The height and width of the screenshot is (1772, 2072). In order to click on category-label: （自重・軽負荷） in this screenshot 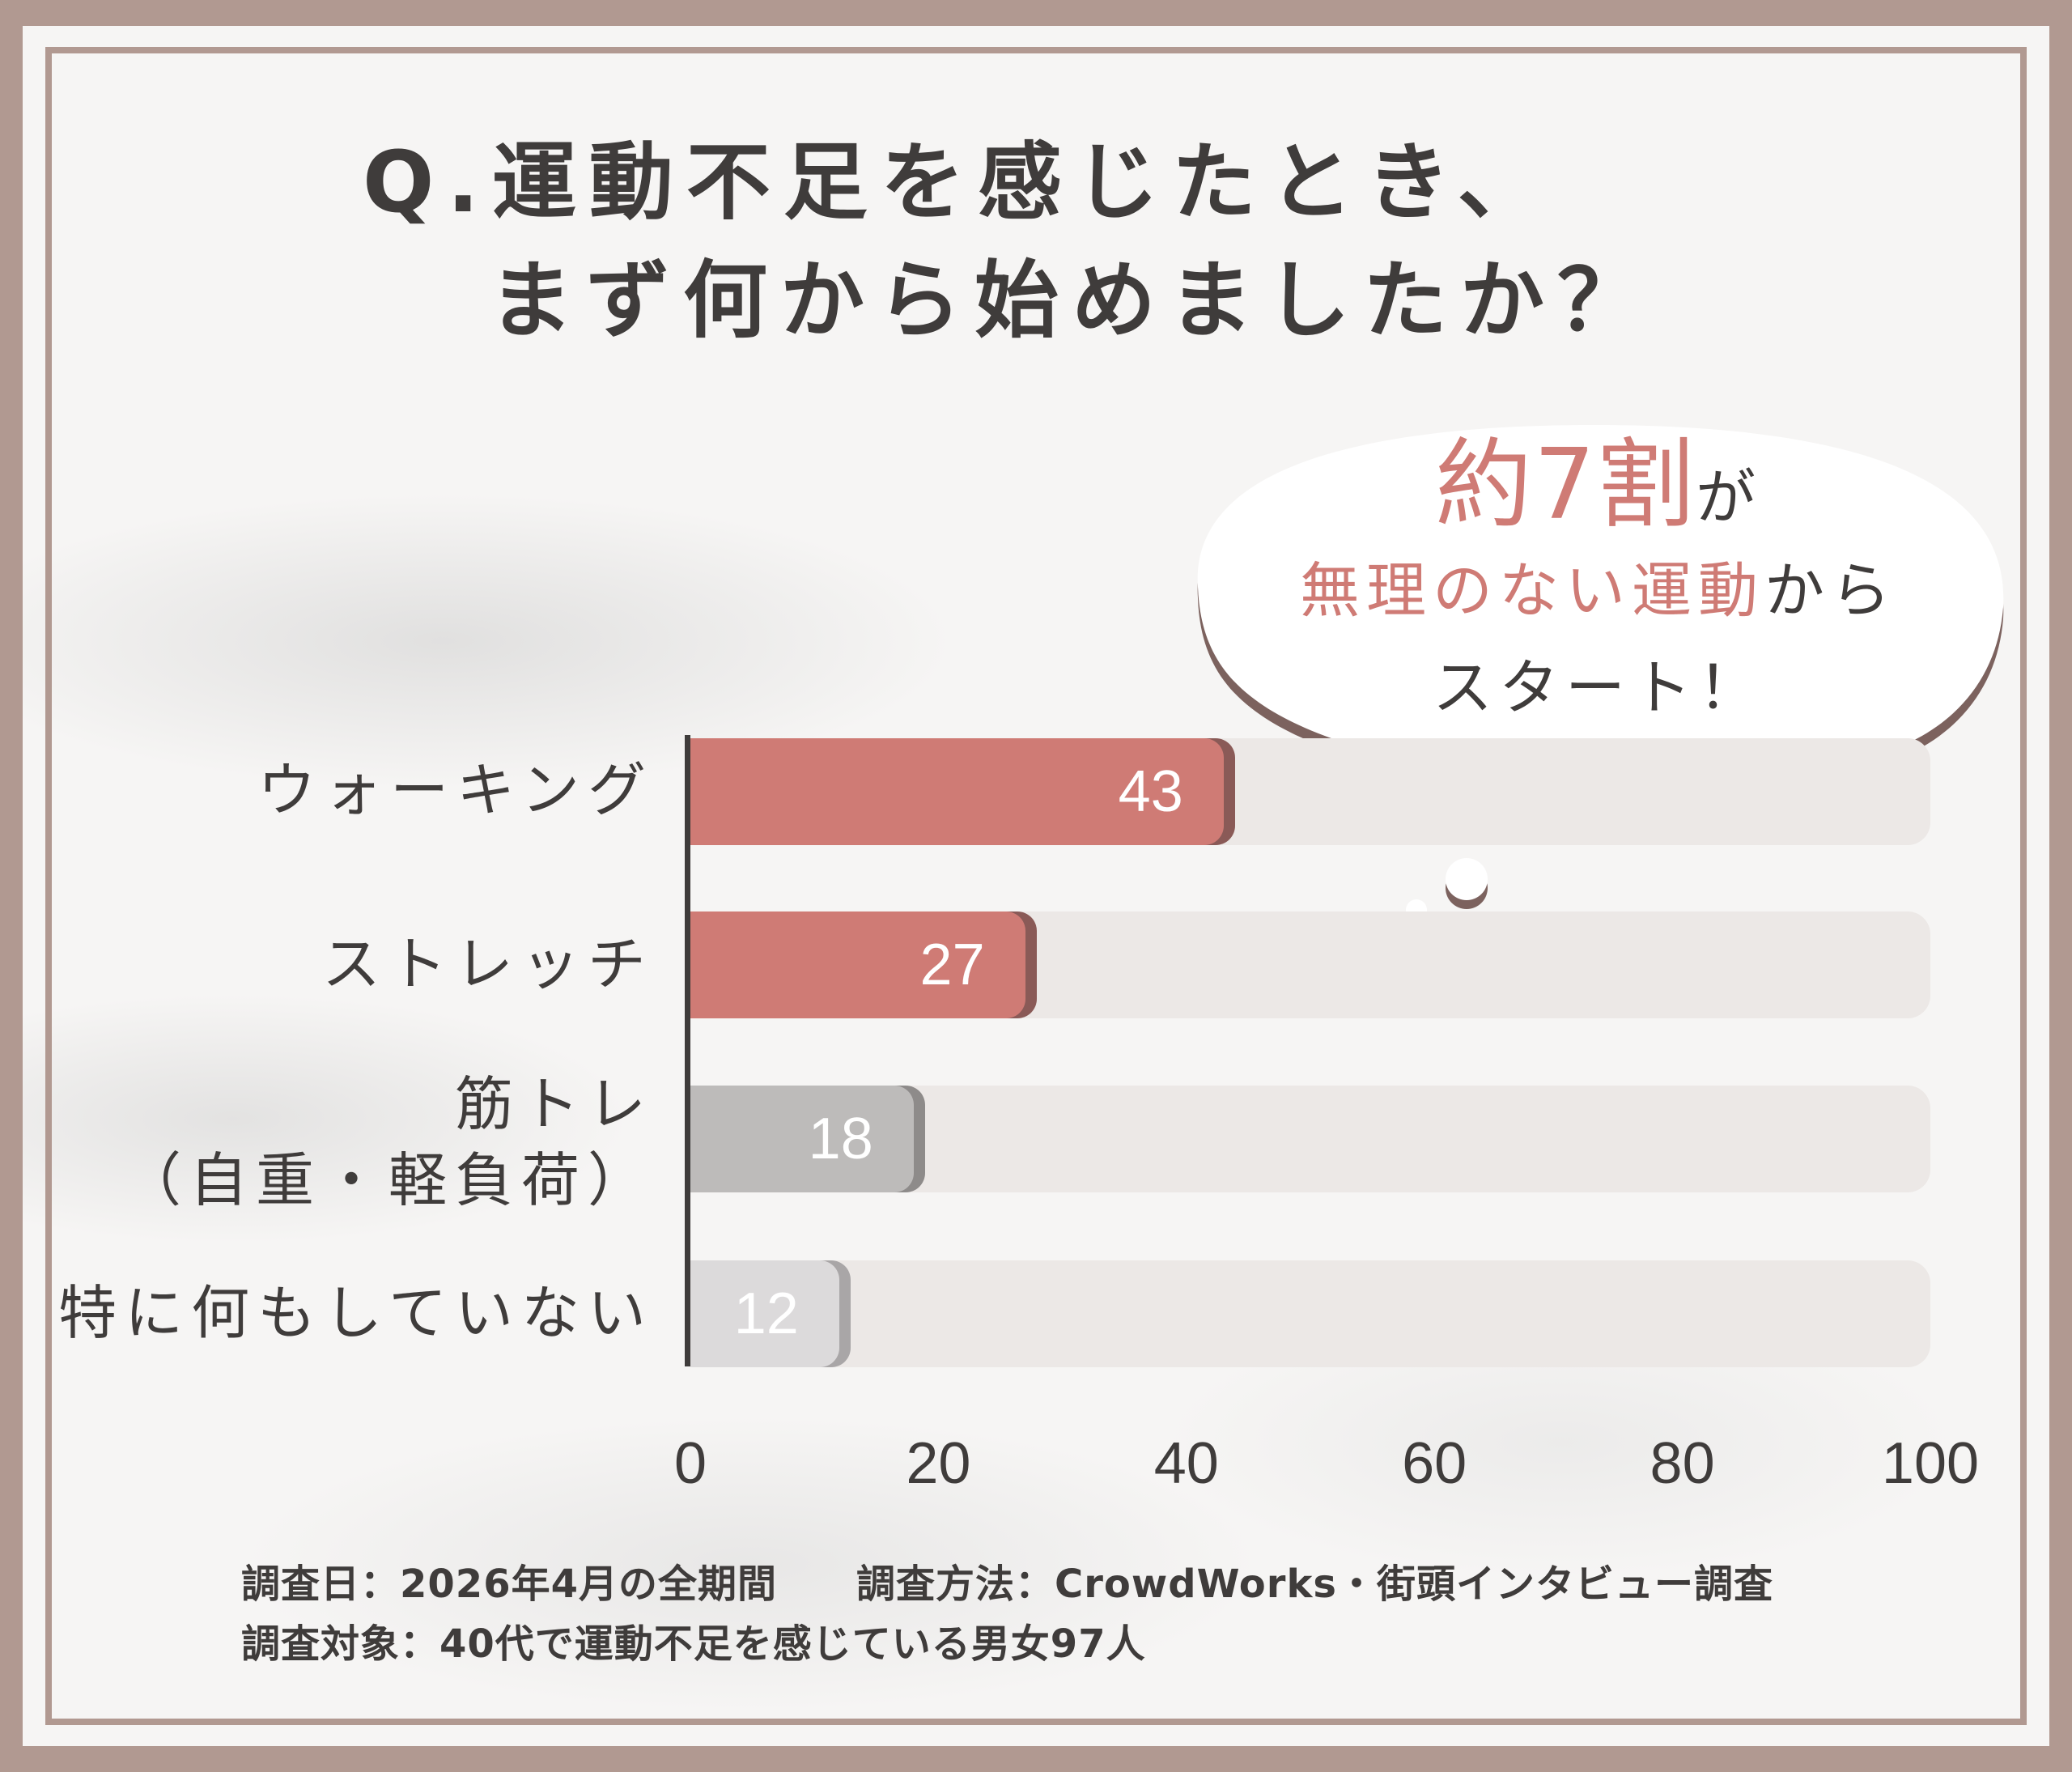, I will do `click(388, 1180)`.